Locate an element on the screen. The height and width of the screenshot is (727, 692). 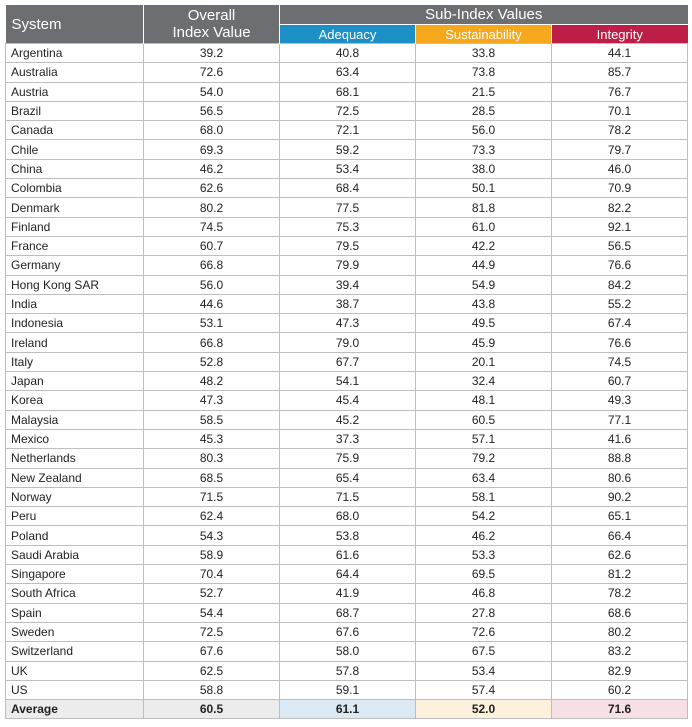
cell-adequacy: 72.1 is located at coordinates (347, 130).